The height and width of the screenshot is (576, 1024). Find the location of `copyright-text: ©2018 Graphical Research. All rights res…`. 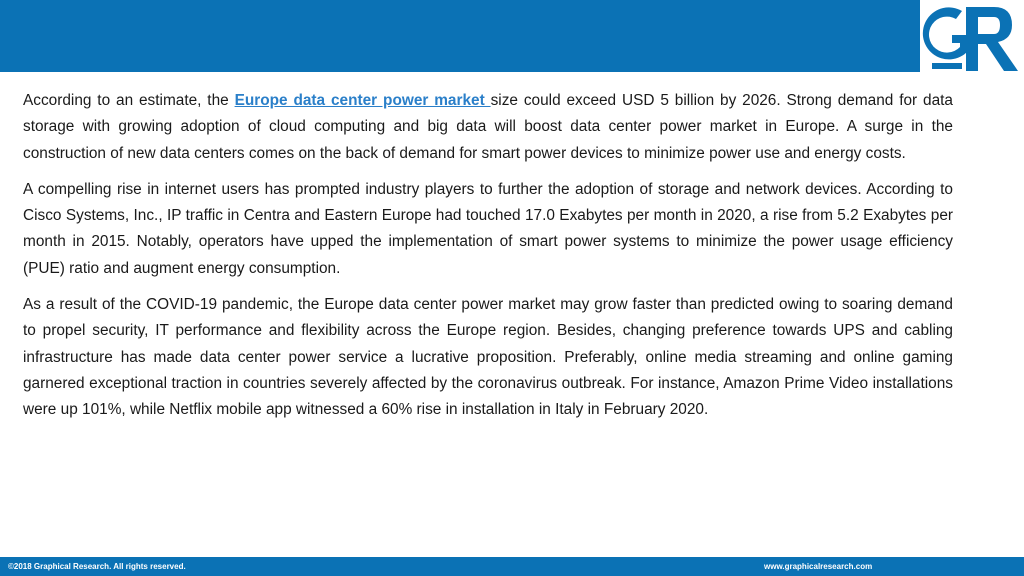

copyright-text: ©2018 Graphical Research. All rights res… is located at coordinates (97, 566).